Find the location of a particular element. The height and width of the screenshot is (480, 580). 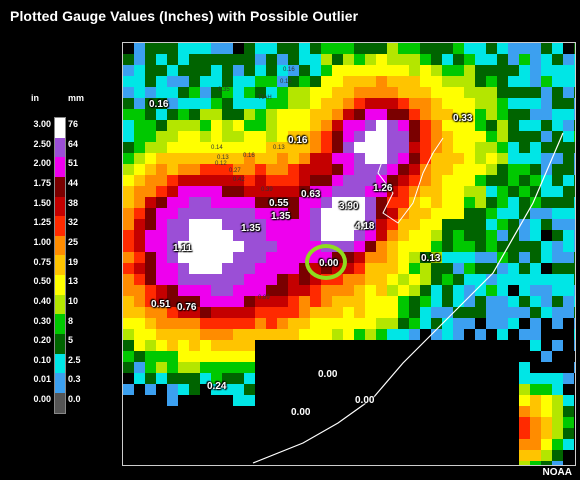

legend-tick-mm: 64 is located at coordinates (73, 143).